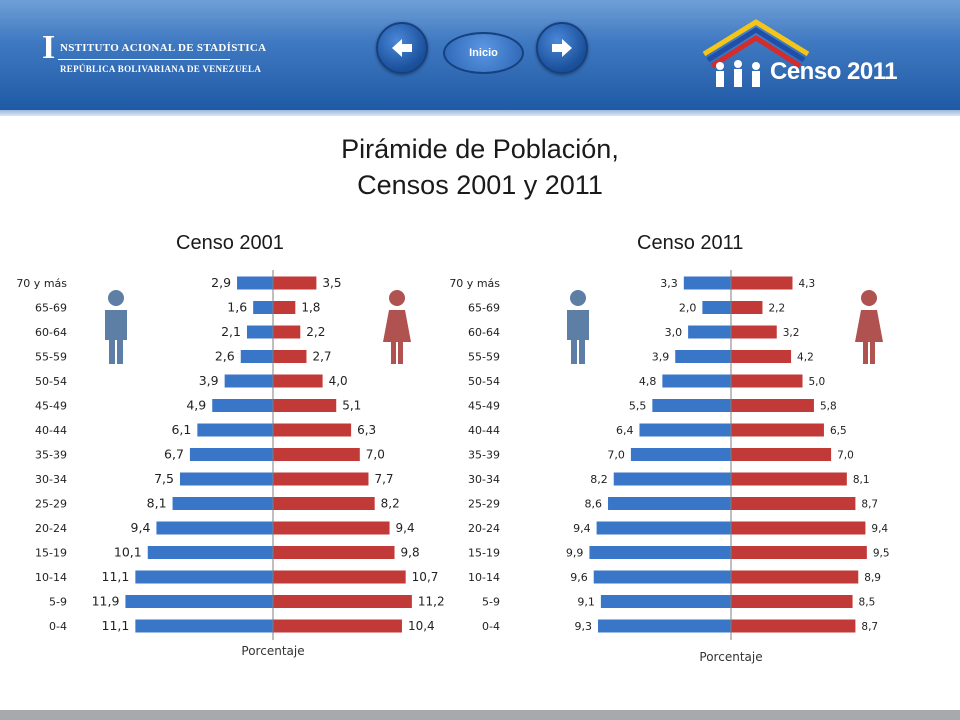 This screenshot has height=720, width=960. What do you see at coordinates (51, 553) in the screenshot?
I see `category-label: 15-19` at bounding box center [51, 553].